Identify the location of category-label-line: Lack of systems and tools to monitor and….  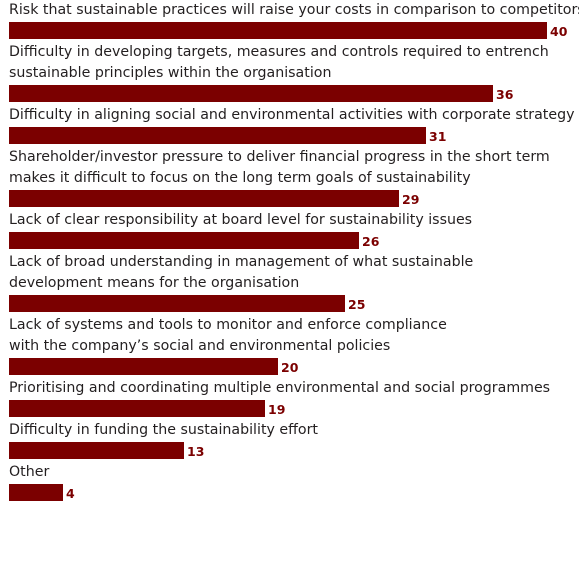
(228, 325).